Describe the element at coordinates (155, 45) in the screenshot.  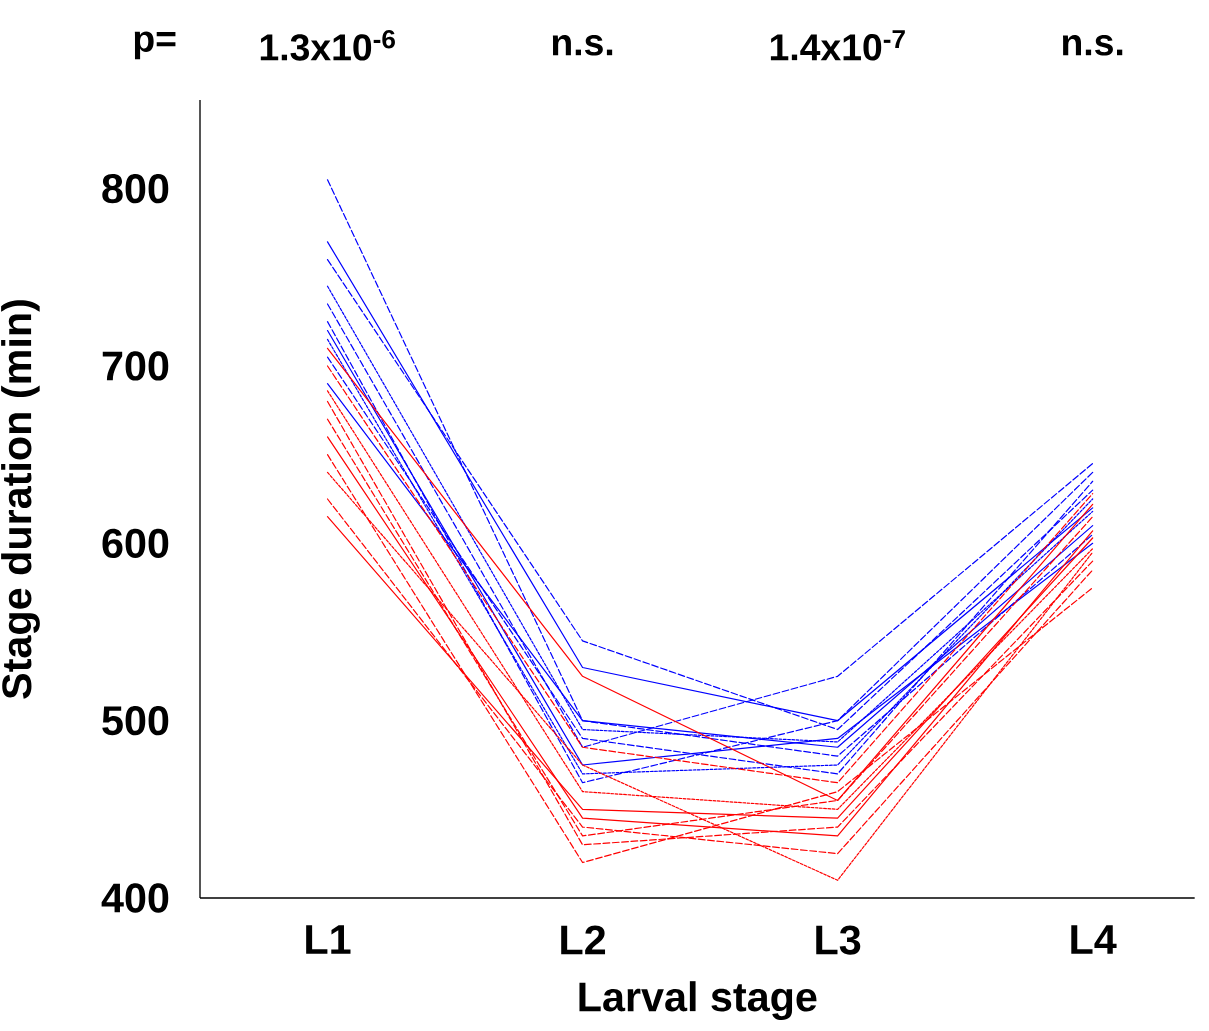
I see `text: p=` at that location.